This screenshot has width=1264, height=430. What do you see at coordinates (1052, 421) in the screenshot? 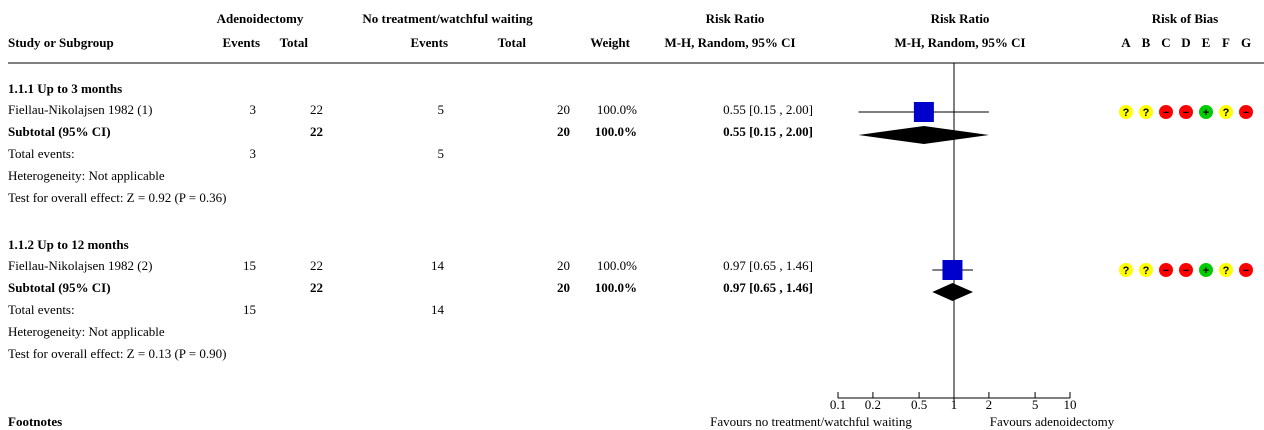
I see `favours-right-label: Favours adenoidectomy` at bounding box center [1052, 421].